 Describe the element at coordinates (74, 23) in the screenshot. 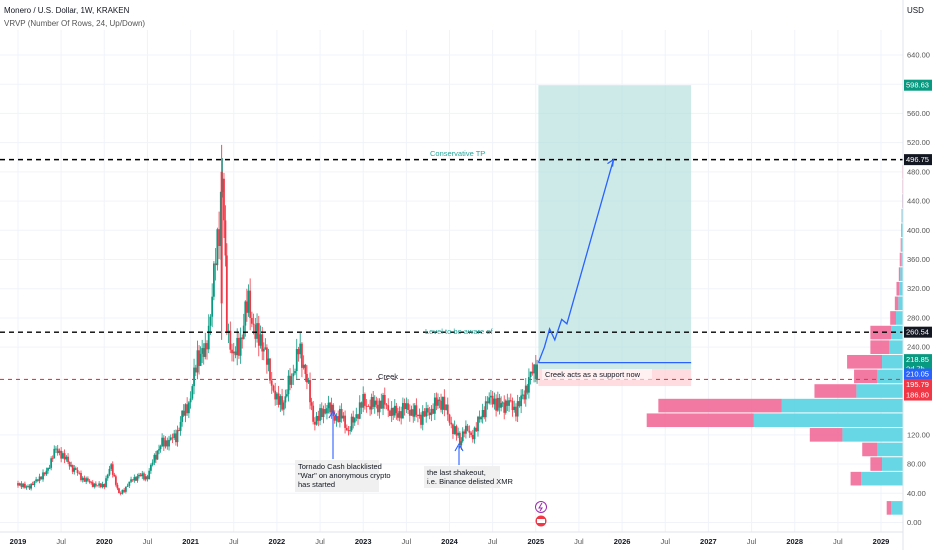

I see `indicator-label: VRVP (Number Of Rows, 24, Up/Down)` at that location.